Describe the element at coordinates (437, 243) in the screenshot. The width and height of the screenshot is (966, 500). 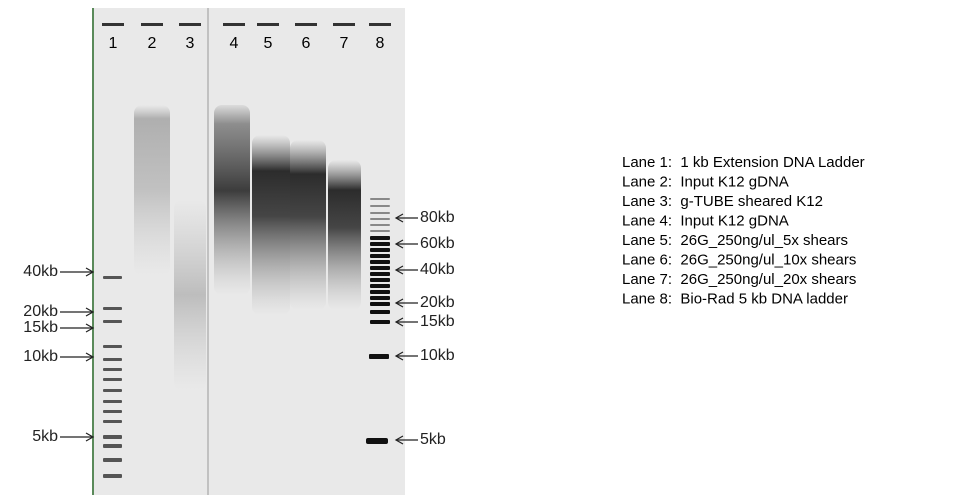
I see `marker-label: 60kb` at that location.